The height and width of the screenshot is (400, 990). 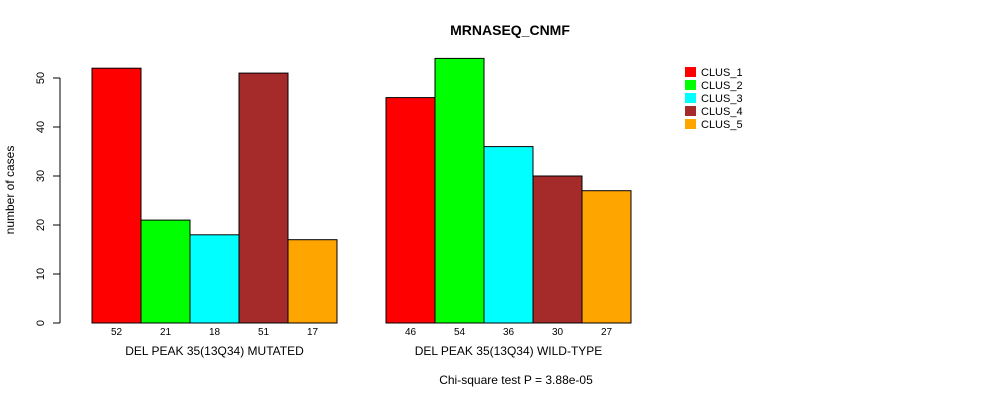 I want to click on legend-label: CLUS_1, so click(x=722, y=73).